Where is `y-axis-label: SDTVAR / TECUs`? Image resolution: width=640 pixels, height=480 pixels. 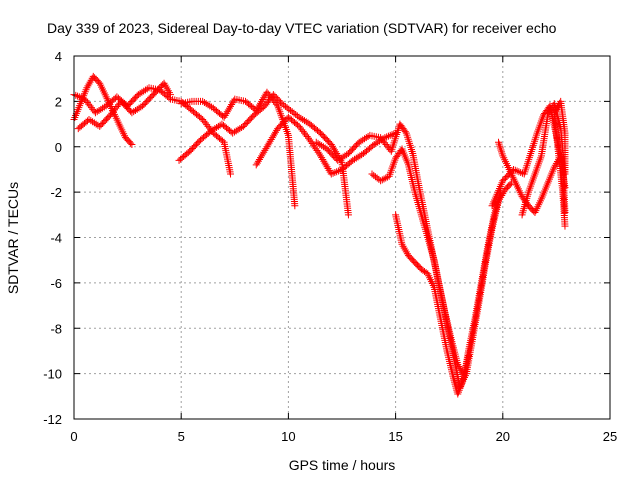
y-axis-label: SDTVAR / TECUs is located at coordinates (13, 238).